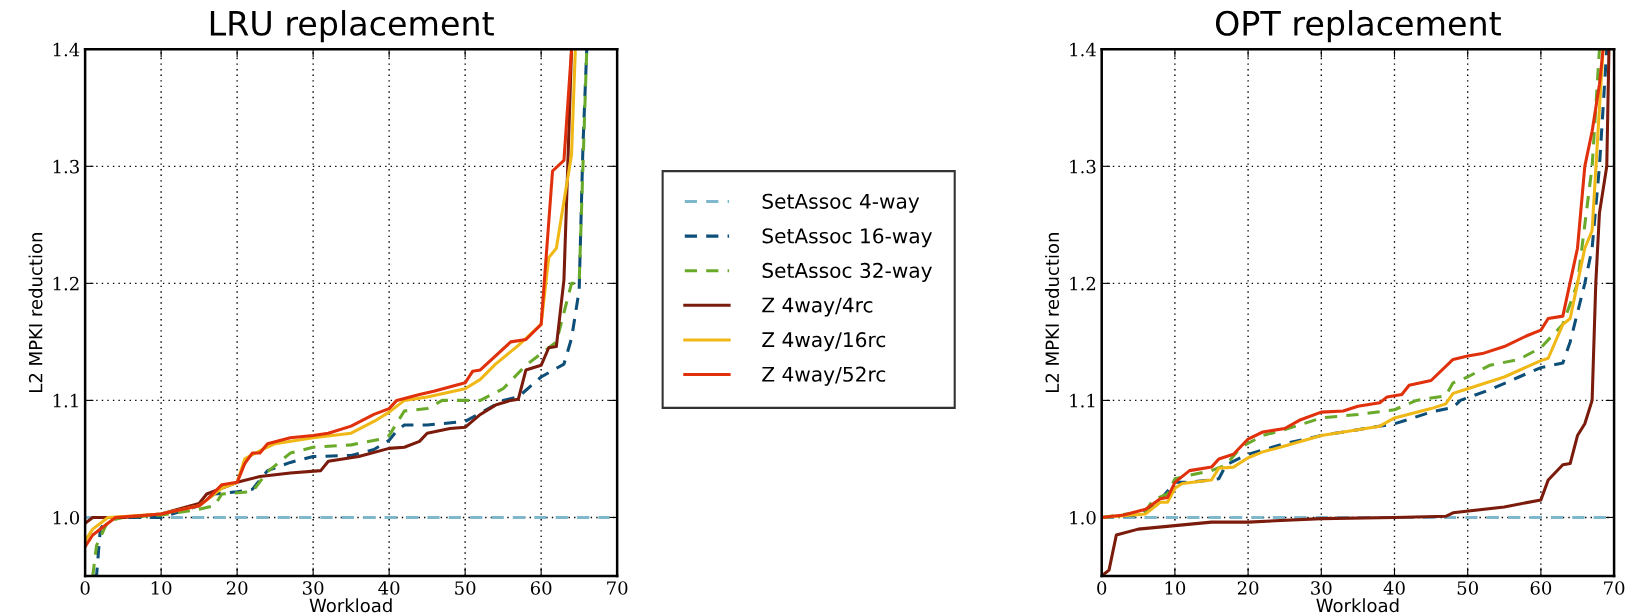  I want to click on legend-label: SetAssoc 32-way, so click(847, 272).